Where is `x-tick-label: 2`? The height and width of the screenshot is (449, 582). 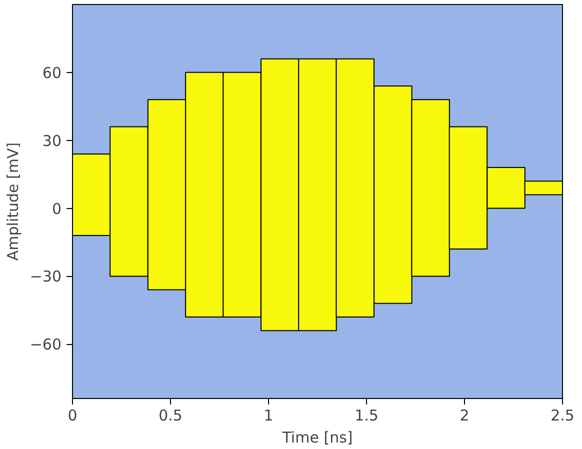 x-tick-label: 2 is located at coordinates (465, 415).